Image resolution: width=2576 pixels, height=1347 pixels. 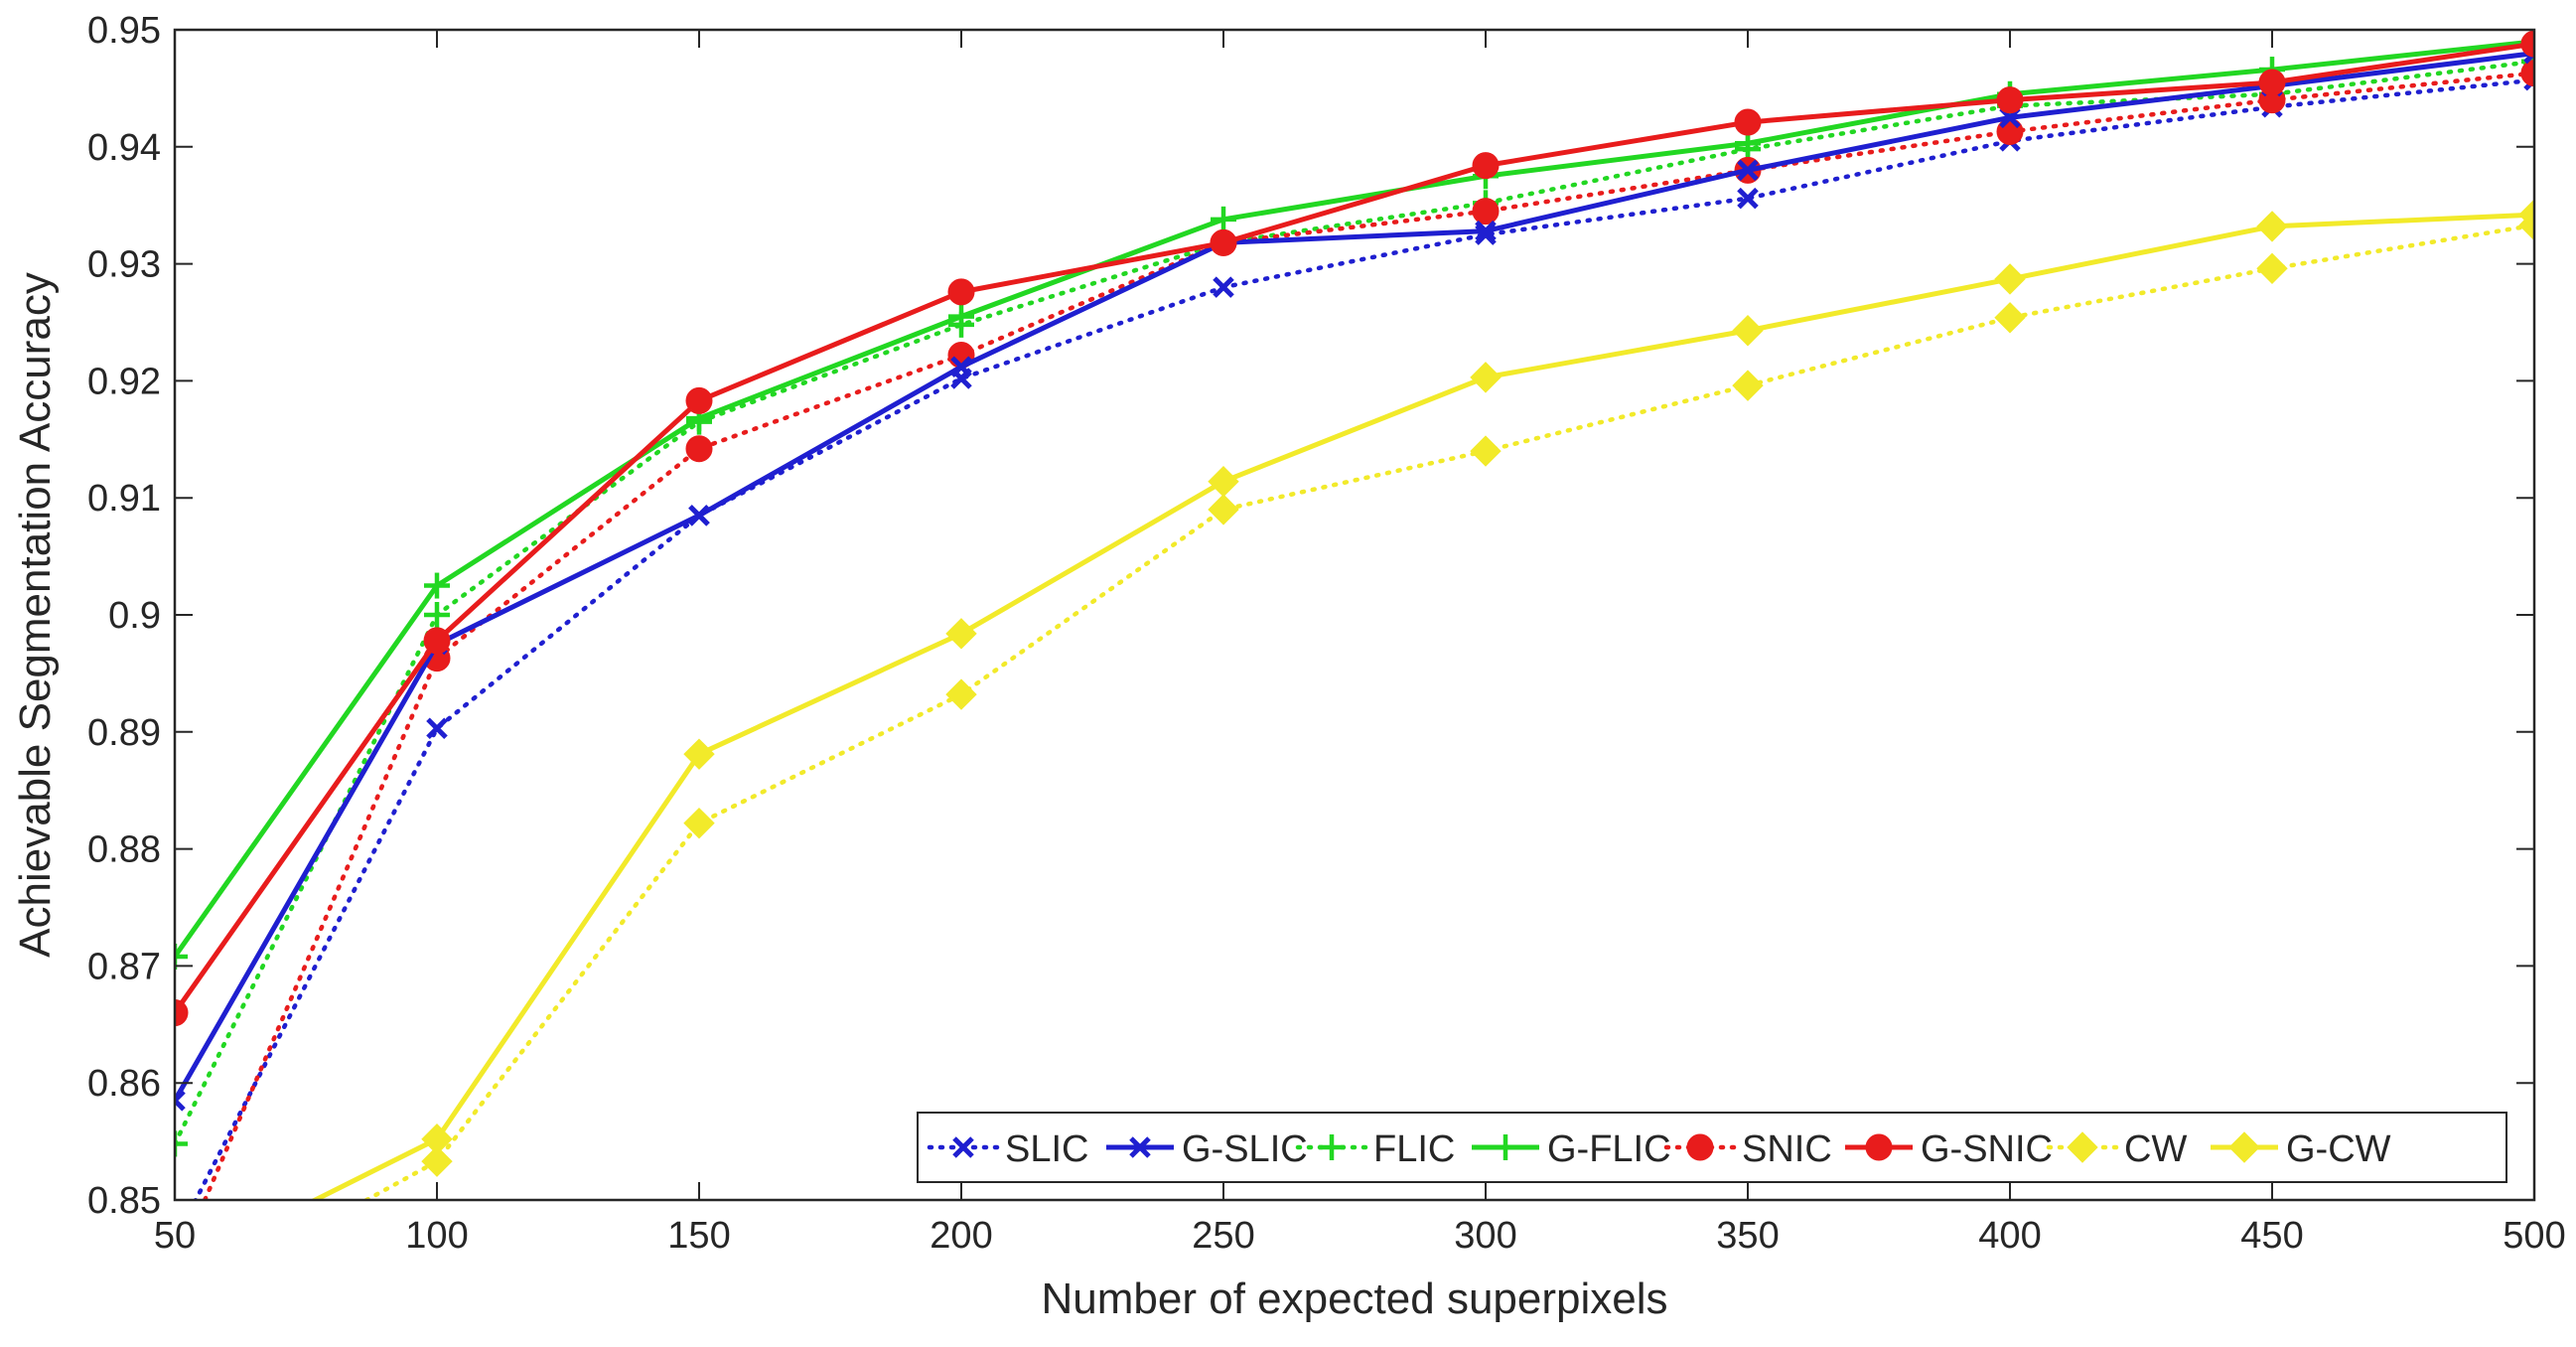 I want to click on legend-label: G-FLIC, so click(x=1609, y=1149).